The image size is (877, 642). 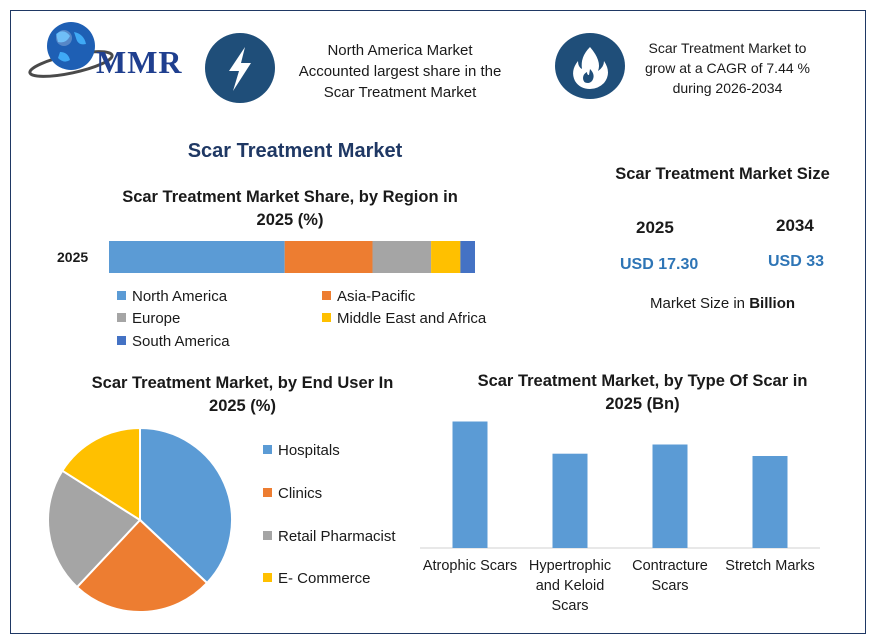 What do you see at coordinates (186, 505) in the screenshot?
I see `pie-slice-hospitals` at bounding box center [186, 505].